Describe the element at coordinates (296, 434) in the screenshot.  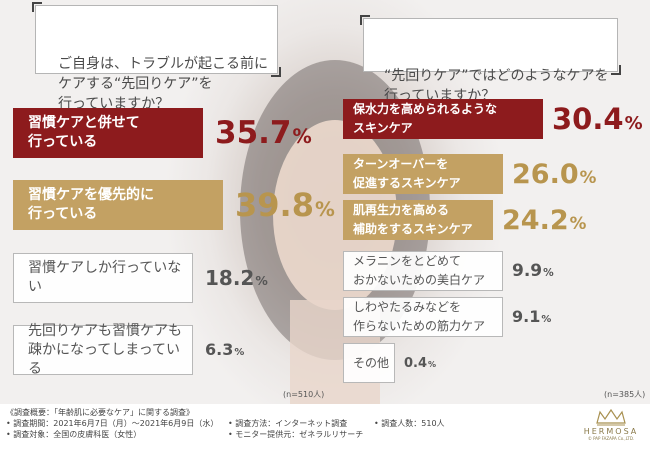
I see `survey-monitor: • モニター提供元：ゼネラルリサーチ` at that location.